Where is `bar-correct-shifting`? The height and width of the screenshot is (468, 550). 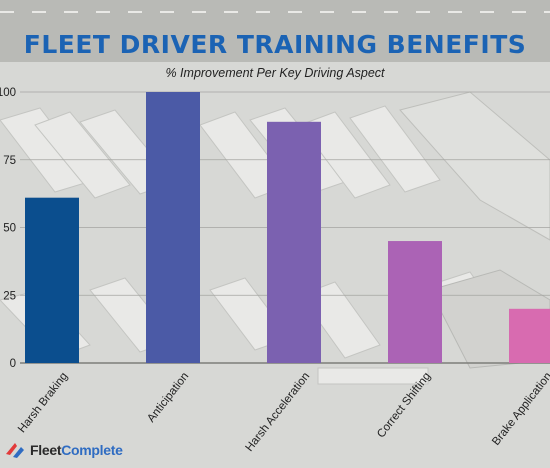 bar-correct-shifting is located at coordinates (415, 302).